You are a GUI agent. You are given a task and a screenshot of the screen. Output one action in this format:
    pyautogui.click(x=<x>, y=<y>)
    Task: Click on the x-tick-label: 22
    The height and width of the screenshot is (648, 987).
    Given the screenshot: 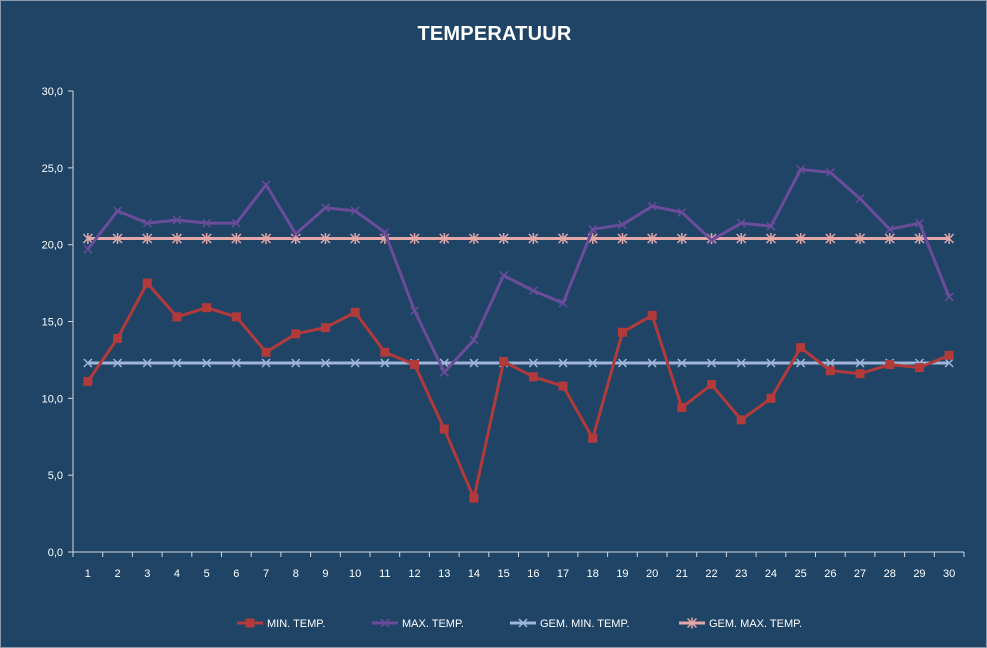 What is the action you would take?
    pyautogui.click(x=711, y=574)
    